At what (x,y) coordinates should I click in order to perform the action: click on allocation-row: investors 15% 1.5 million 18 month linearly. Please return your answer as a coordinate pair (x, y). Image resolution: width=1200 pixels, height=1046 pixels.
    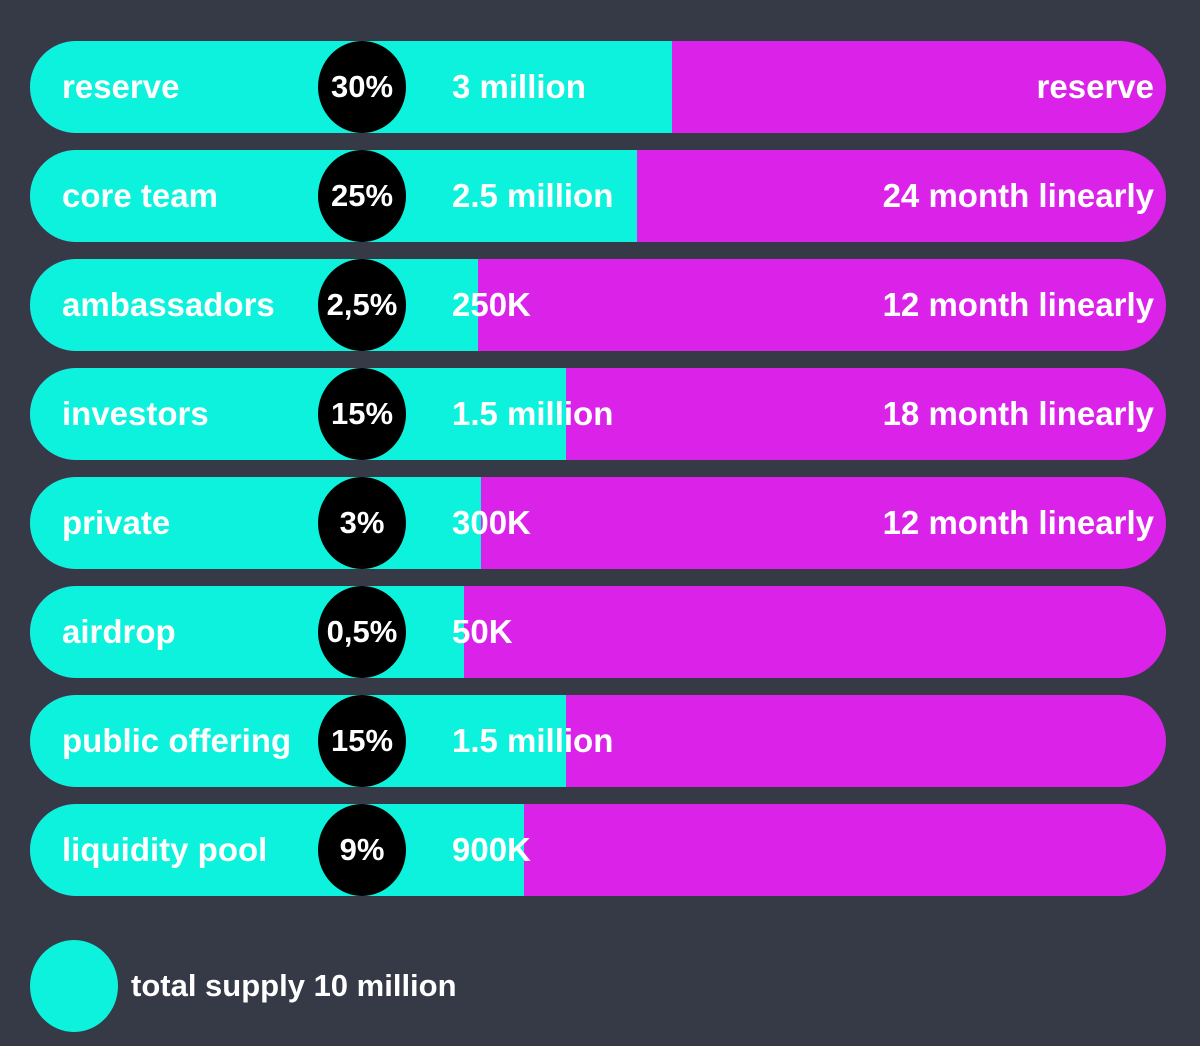
    Looking at the image, I should click on (598, 414).